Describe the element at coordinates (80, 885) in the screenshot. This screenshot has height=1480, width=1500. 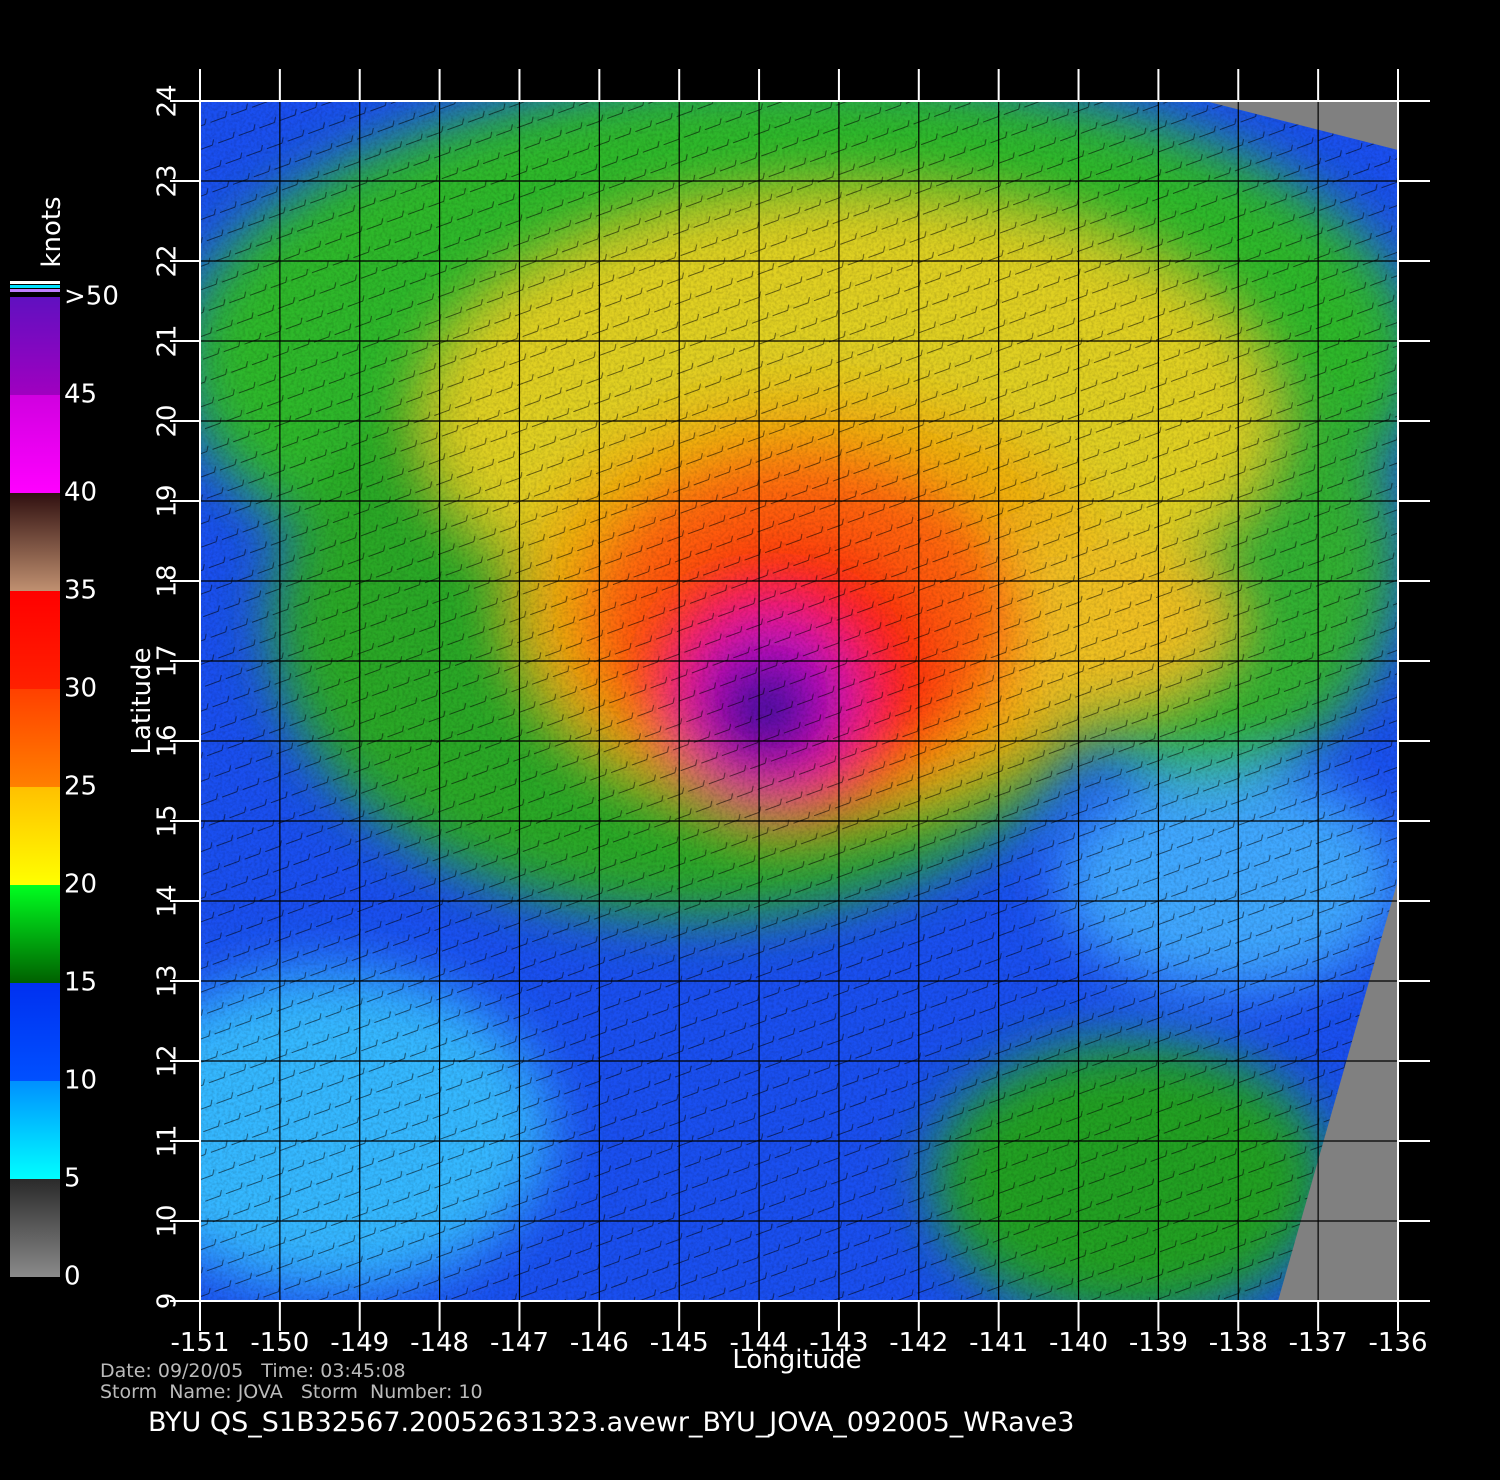
I see `colorbar-tick-label: 20` at that location.